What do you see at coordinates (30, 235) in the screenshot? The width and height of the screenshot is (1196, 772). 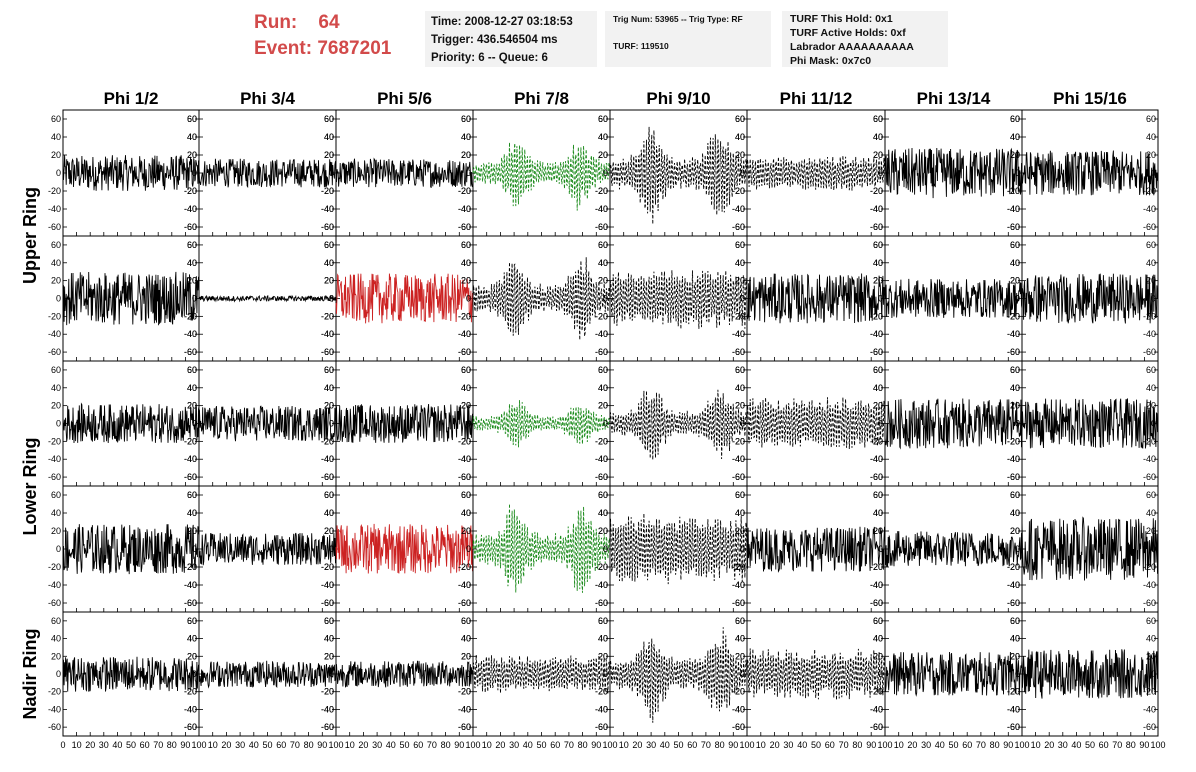 I see `row-label: Upper Ring` at bounding box center [30, 235].